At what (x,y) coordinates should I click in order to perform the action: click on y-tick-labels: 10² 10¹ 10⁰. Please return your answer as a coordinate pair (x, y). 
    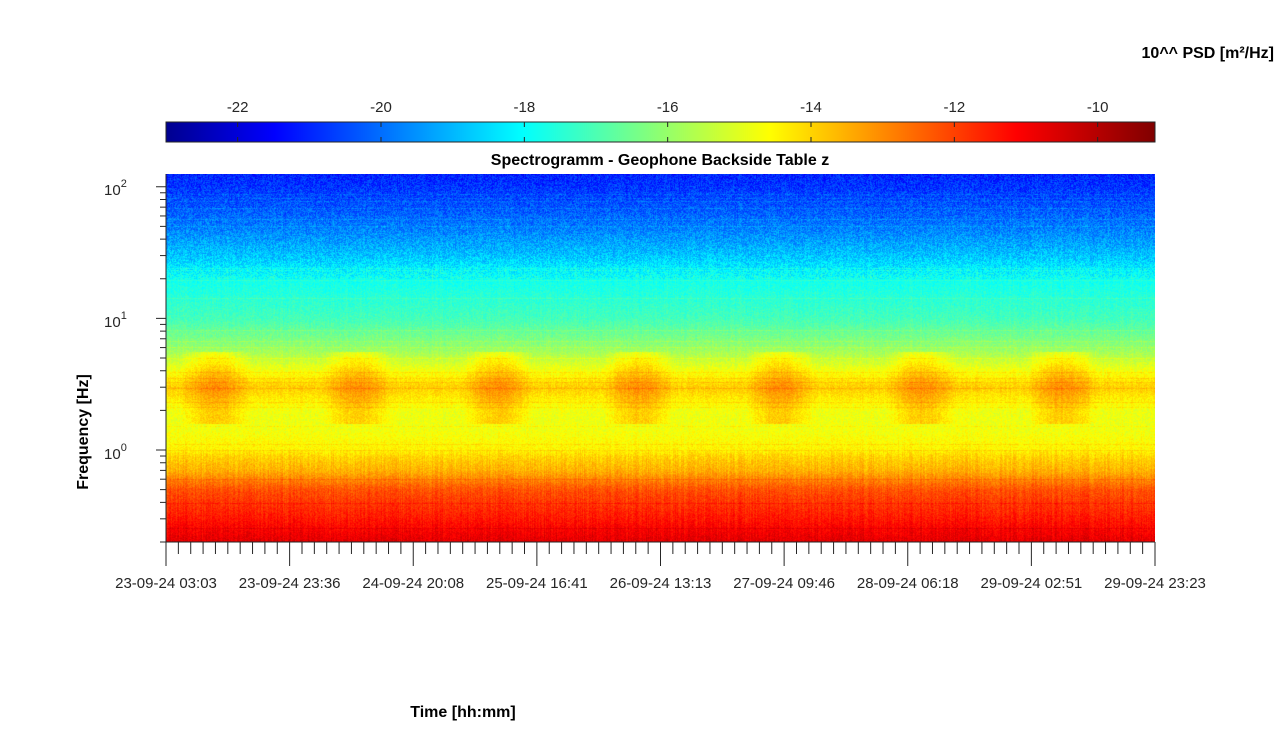
    Looking at the image, I should click on (115, 320).